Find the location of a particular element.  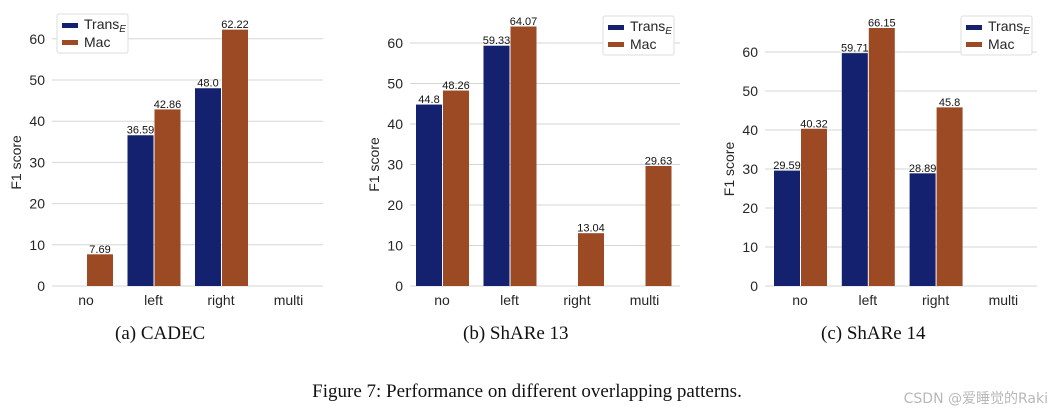

data-label: 44.8 is located at coordinates (428, 100).